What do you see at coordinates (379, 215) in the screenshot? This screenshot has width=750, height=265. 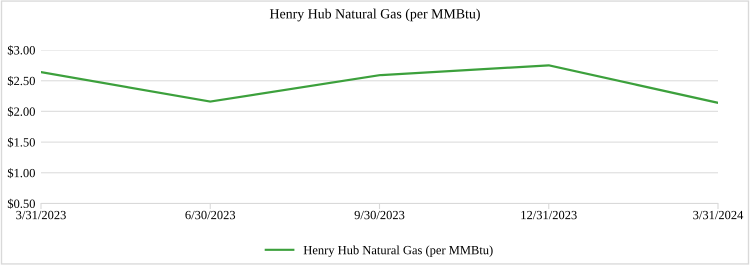 I see `x-tick-label: 9/30/2023` at bounding box center [379, 215].